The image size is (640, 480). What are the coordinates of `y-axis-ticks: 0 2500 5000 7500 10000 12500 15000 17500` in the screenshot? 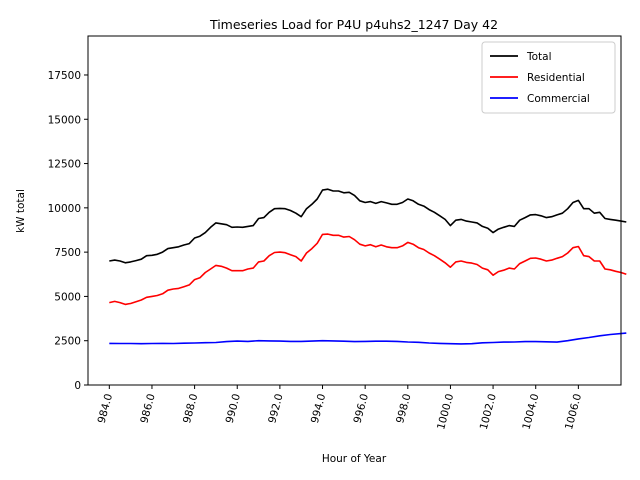 It's located at (68, 231).